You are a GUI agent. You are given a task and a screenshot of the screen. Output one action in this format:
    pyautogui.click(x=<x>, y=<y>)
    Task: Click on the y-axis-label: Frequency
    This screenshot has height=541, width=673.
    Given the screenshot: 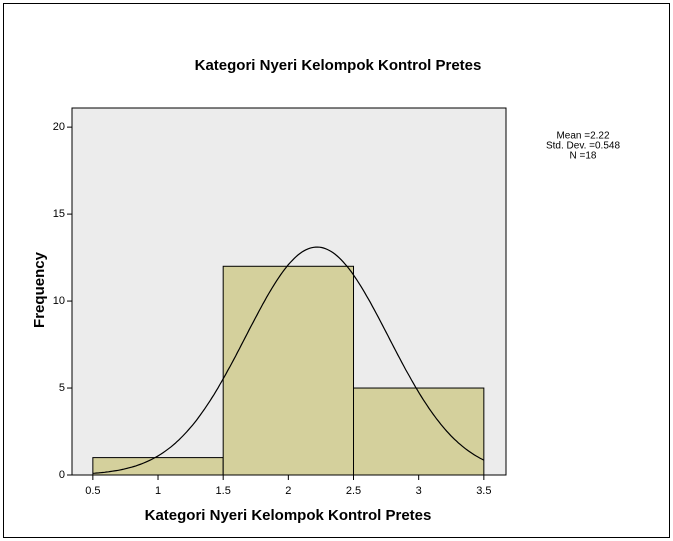 What is the action you would take?
    pyautogui.click(x=39, y=289)
    